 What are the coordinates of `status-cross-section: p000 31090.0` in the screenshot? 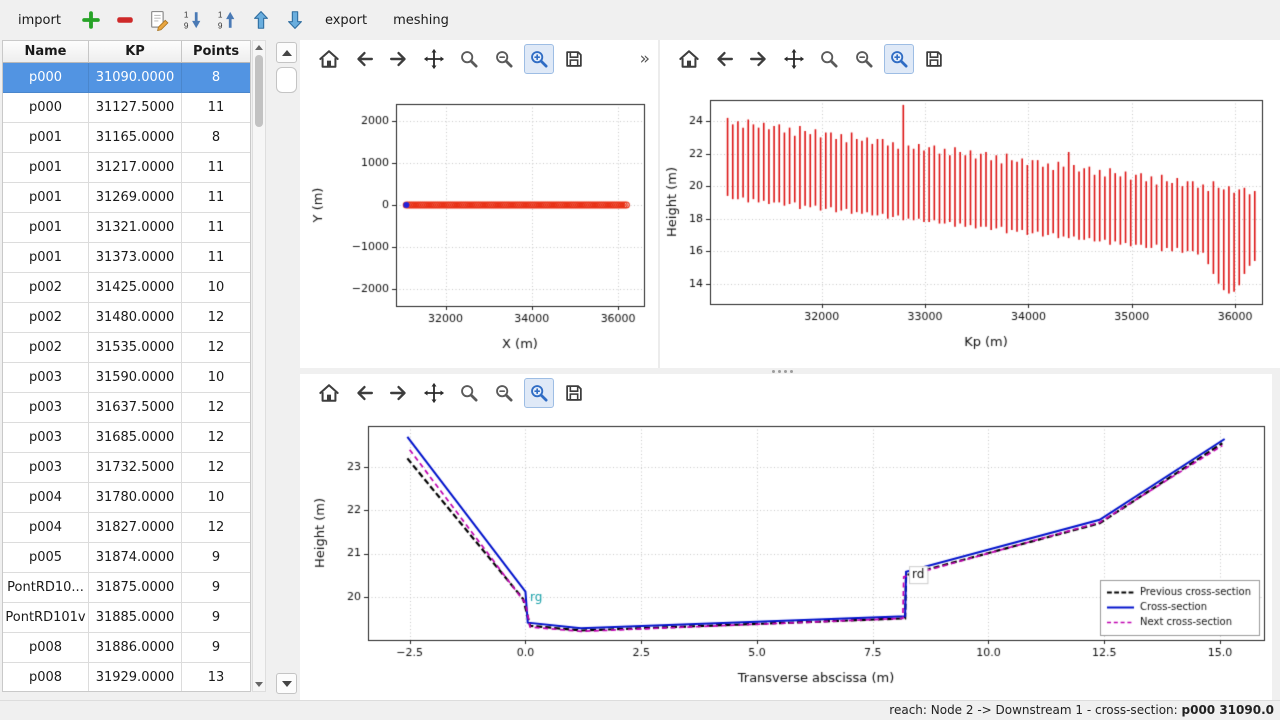 It's located at (1227, 710).